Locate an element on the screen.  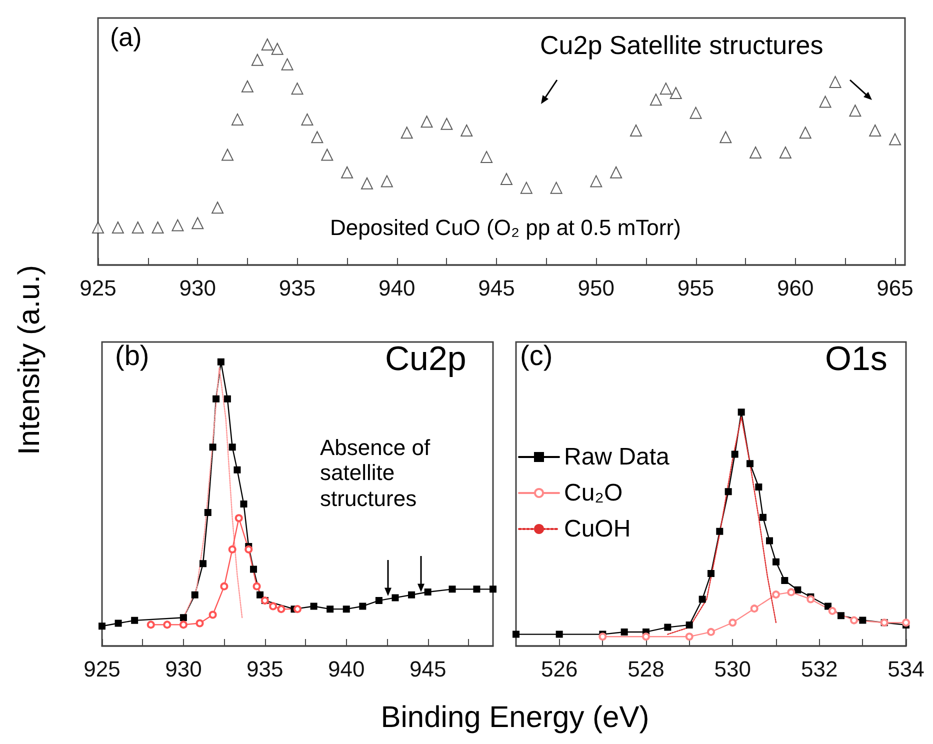
x-tick-label: 532 is located at coordinates (819, 669).